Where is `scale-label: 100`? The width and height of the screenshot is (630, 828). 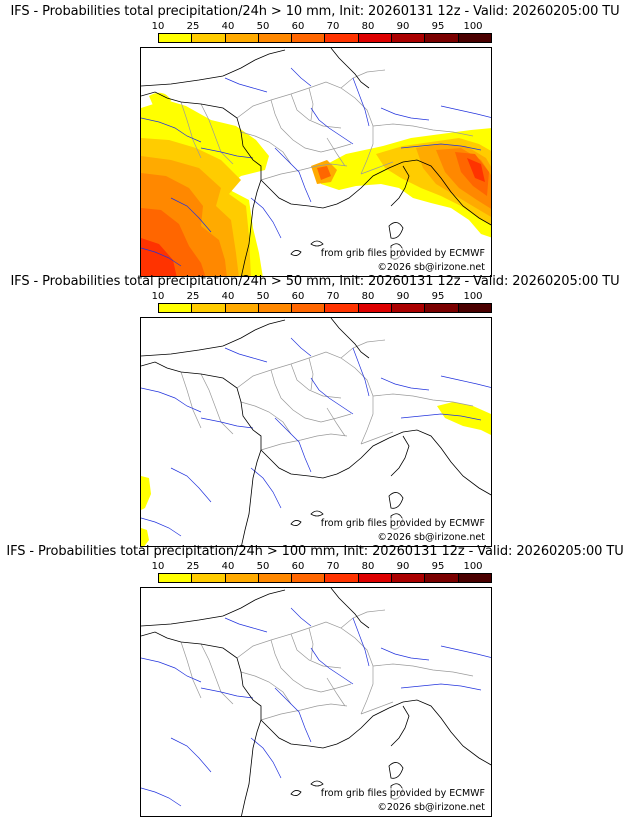 scale-label: 100 is located at coordinates (473, 566).